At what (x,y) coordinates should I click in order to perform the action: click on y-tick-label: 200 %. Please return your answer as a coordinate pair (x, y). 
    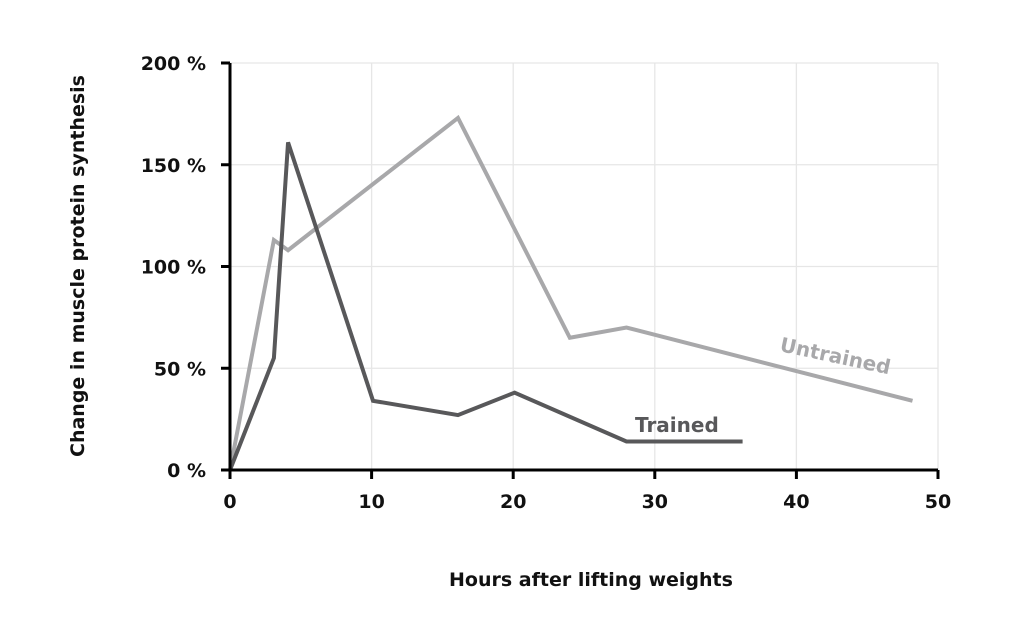
    Looking at the image, I should click on (173, 64).